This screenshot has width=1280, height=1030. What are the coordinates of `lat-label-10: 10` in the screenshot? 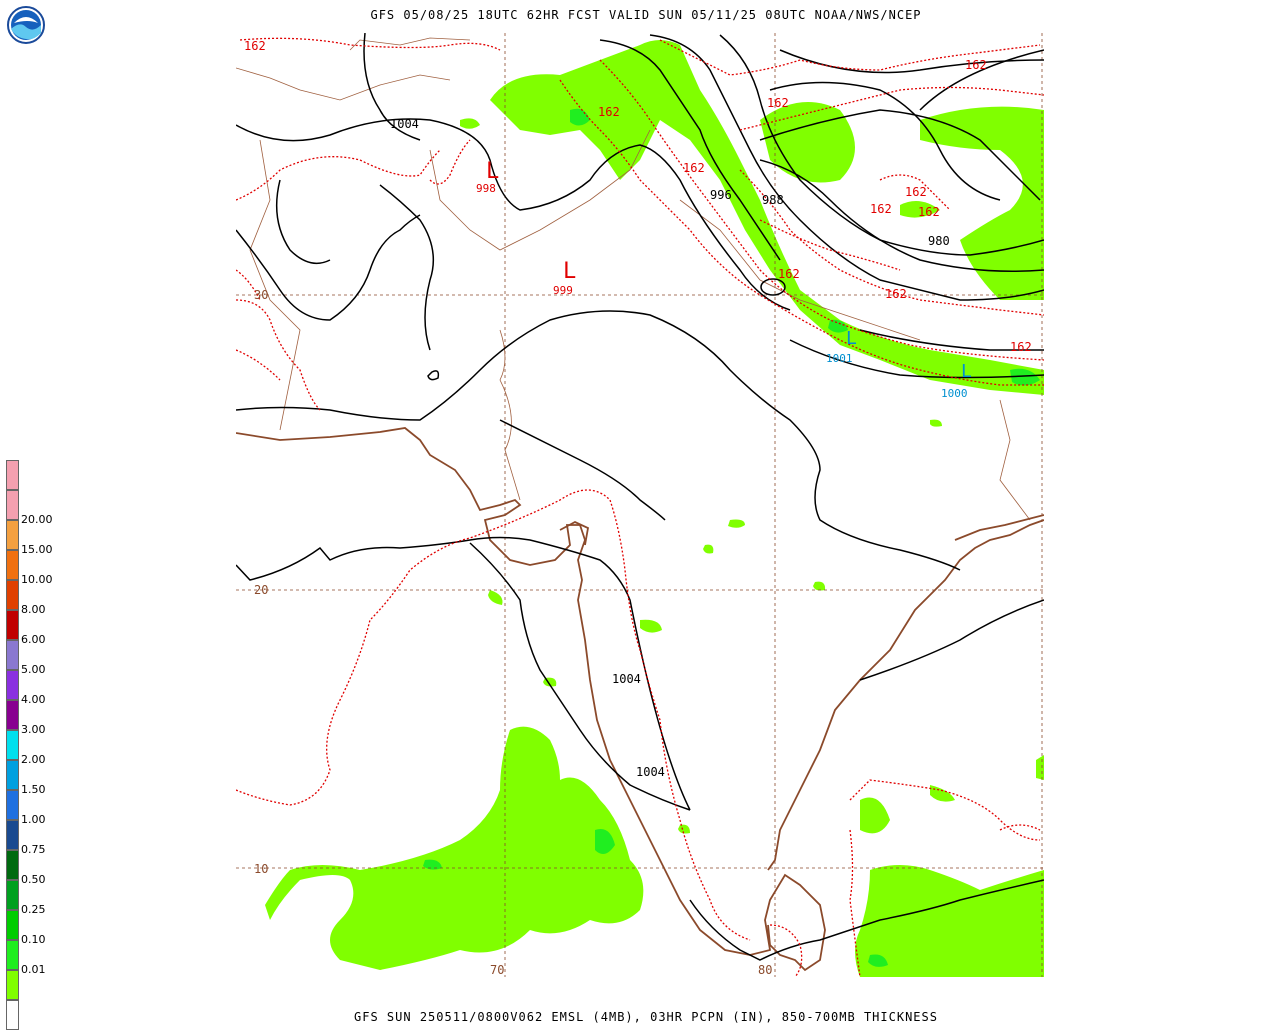 It's located at (261, 869).